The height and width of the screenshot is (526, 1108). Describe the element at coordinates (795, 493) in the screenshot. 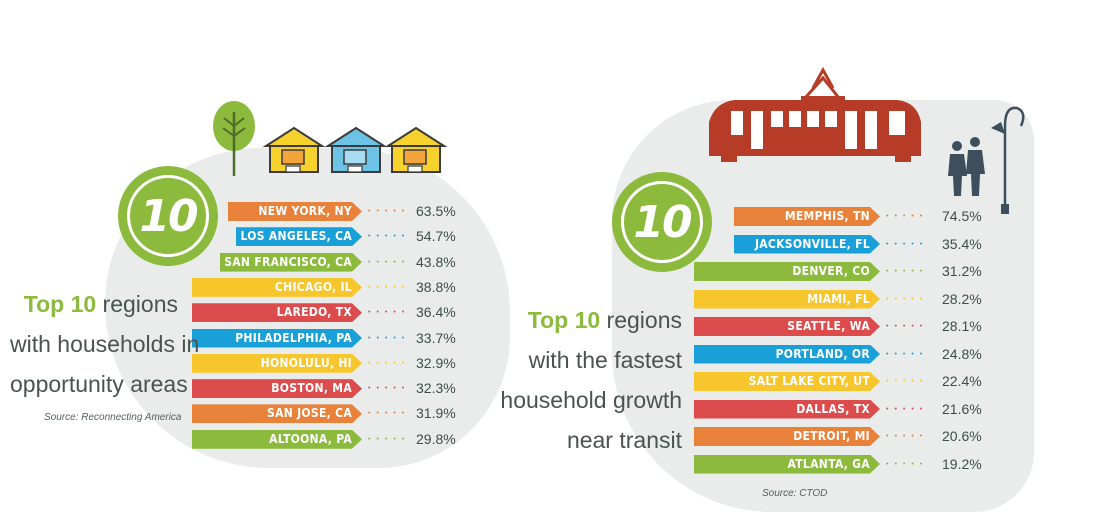

I see `right-source: Source: CTOD` at that location.